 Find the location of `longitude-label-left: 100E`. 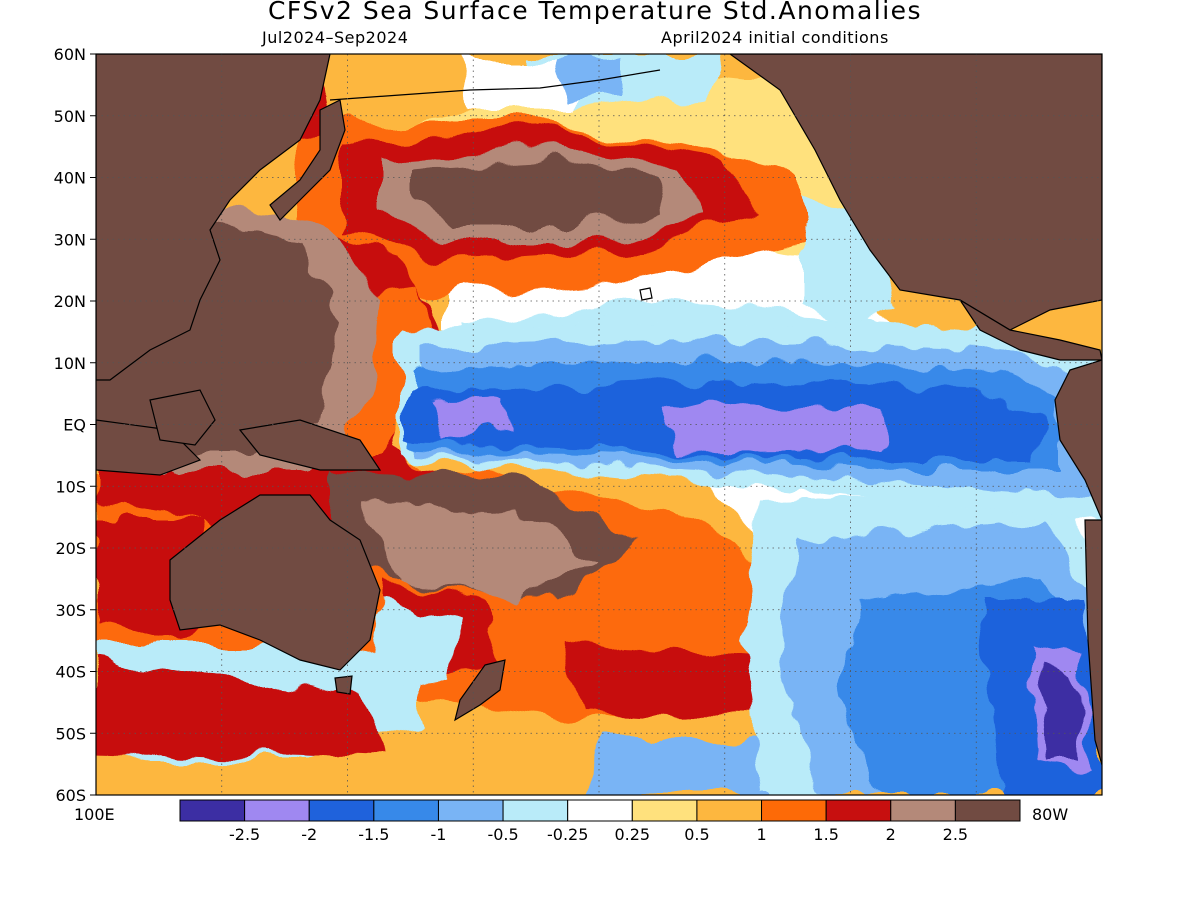

longitude-label-left: 100E is located at coordinates (94, 814).